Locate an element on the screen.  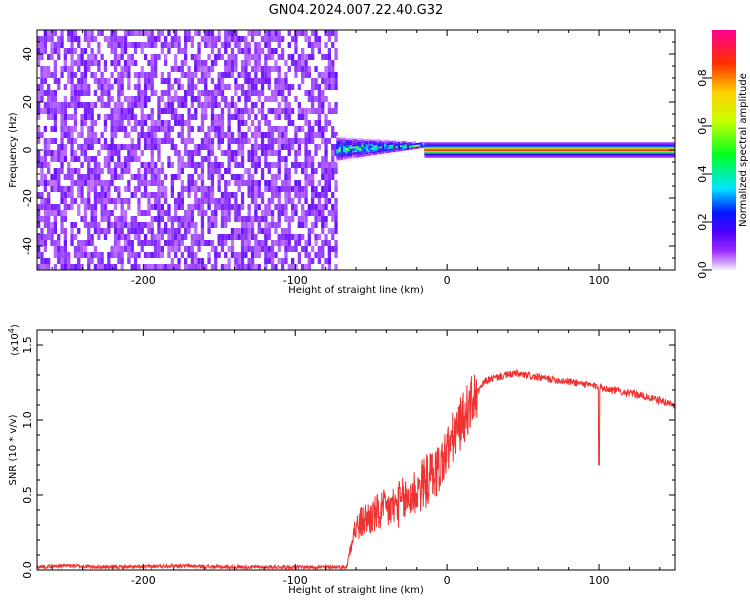
spectrogram-y-label: Frequency (Hz) is located at coordinates (13, 150).